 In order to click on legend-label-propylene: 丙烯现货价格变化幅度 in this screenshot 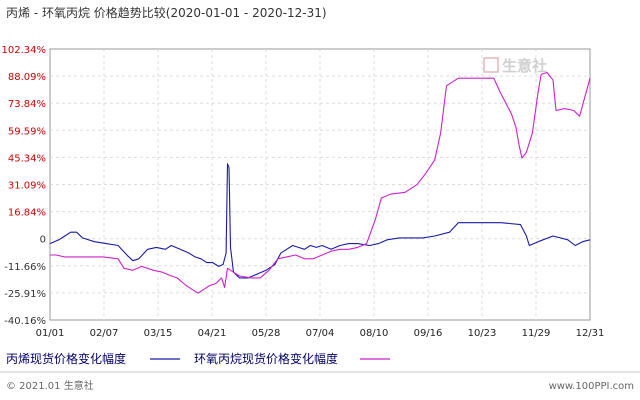, I will do `click(66, 358)`.